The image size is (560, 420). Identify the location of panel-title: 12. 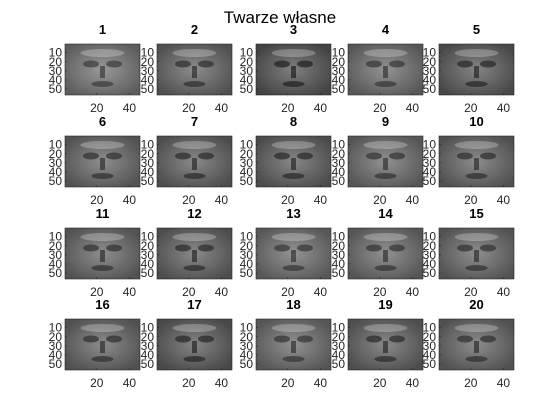
(194, 213).